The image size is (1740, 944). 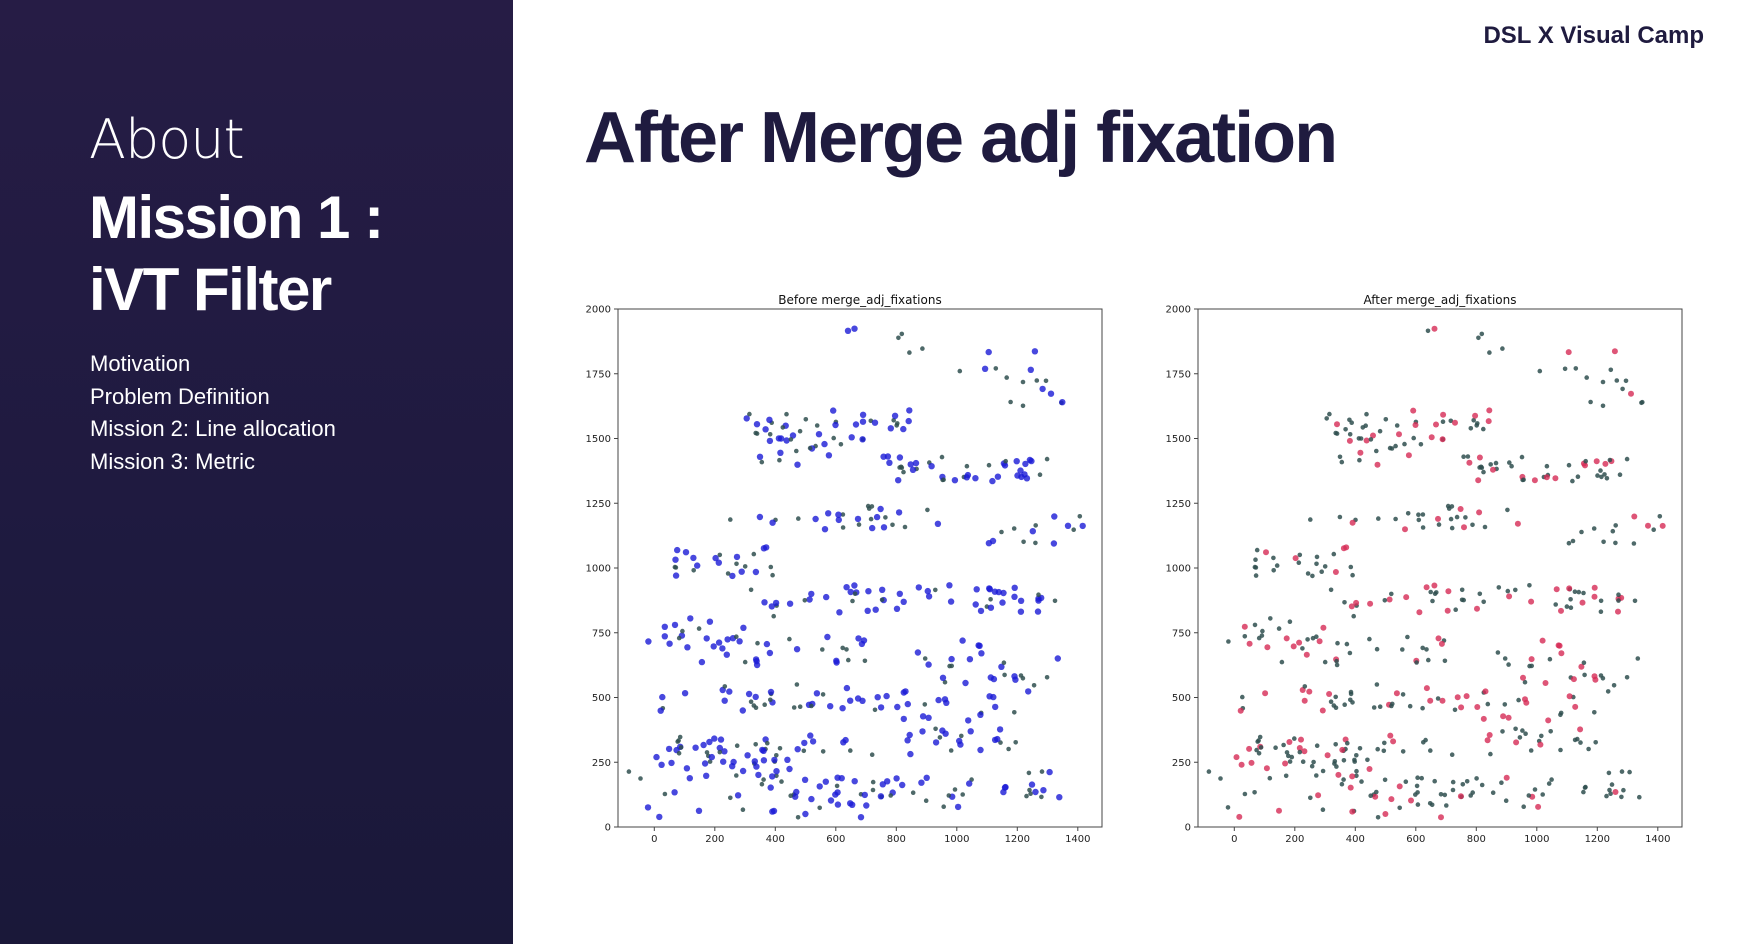 What do you see at coordinates (1077, 839) in the screenshot?
I see `x-tick-label: 1400` at bounding box center [1077, 839].